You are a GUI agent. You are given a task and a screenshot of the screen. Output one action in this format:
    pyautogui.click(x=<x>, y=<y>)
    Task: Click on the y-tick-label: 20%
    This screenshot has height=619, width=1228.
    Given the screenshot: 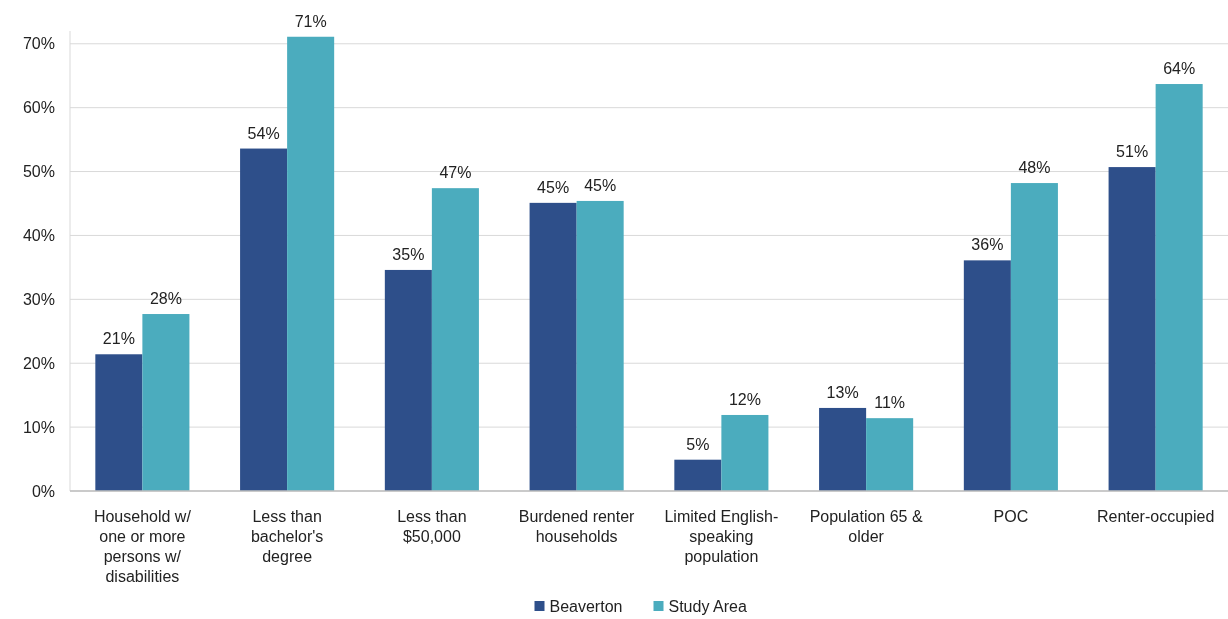 What is the action you would take?
    pyautogui.click(x=38, y=363)
    